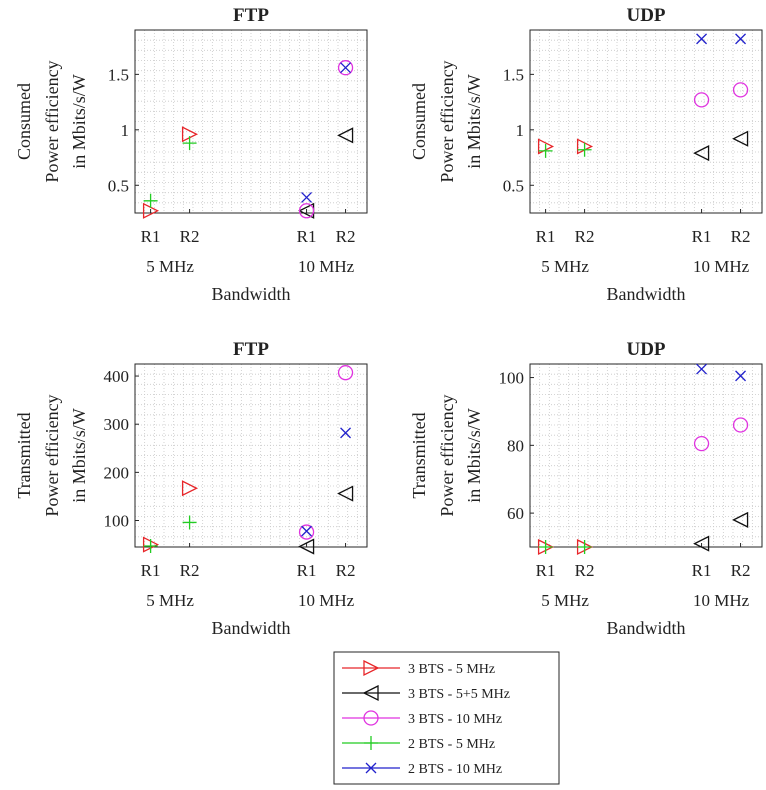 The height and width of the screenshot is (790, 766). I want to click on legend-entry: 3 BTS - 5 MHz, so click(418, 668).